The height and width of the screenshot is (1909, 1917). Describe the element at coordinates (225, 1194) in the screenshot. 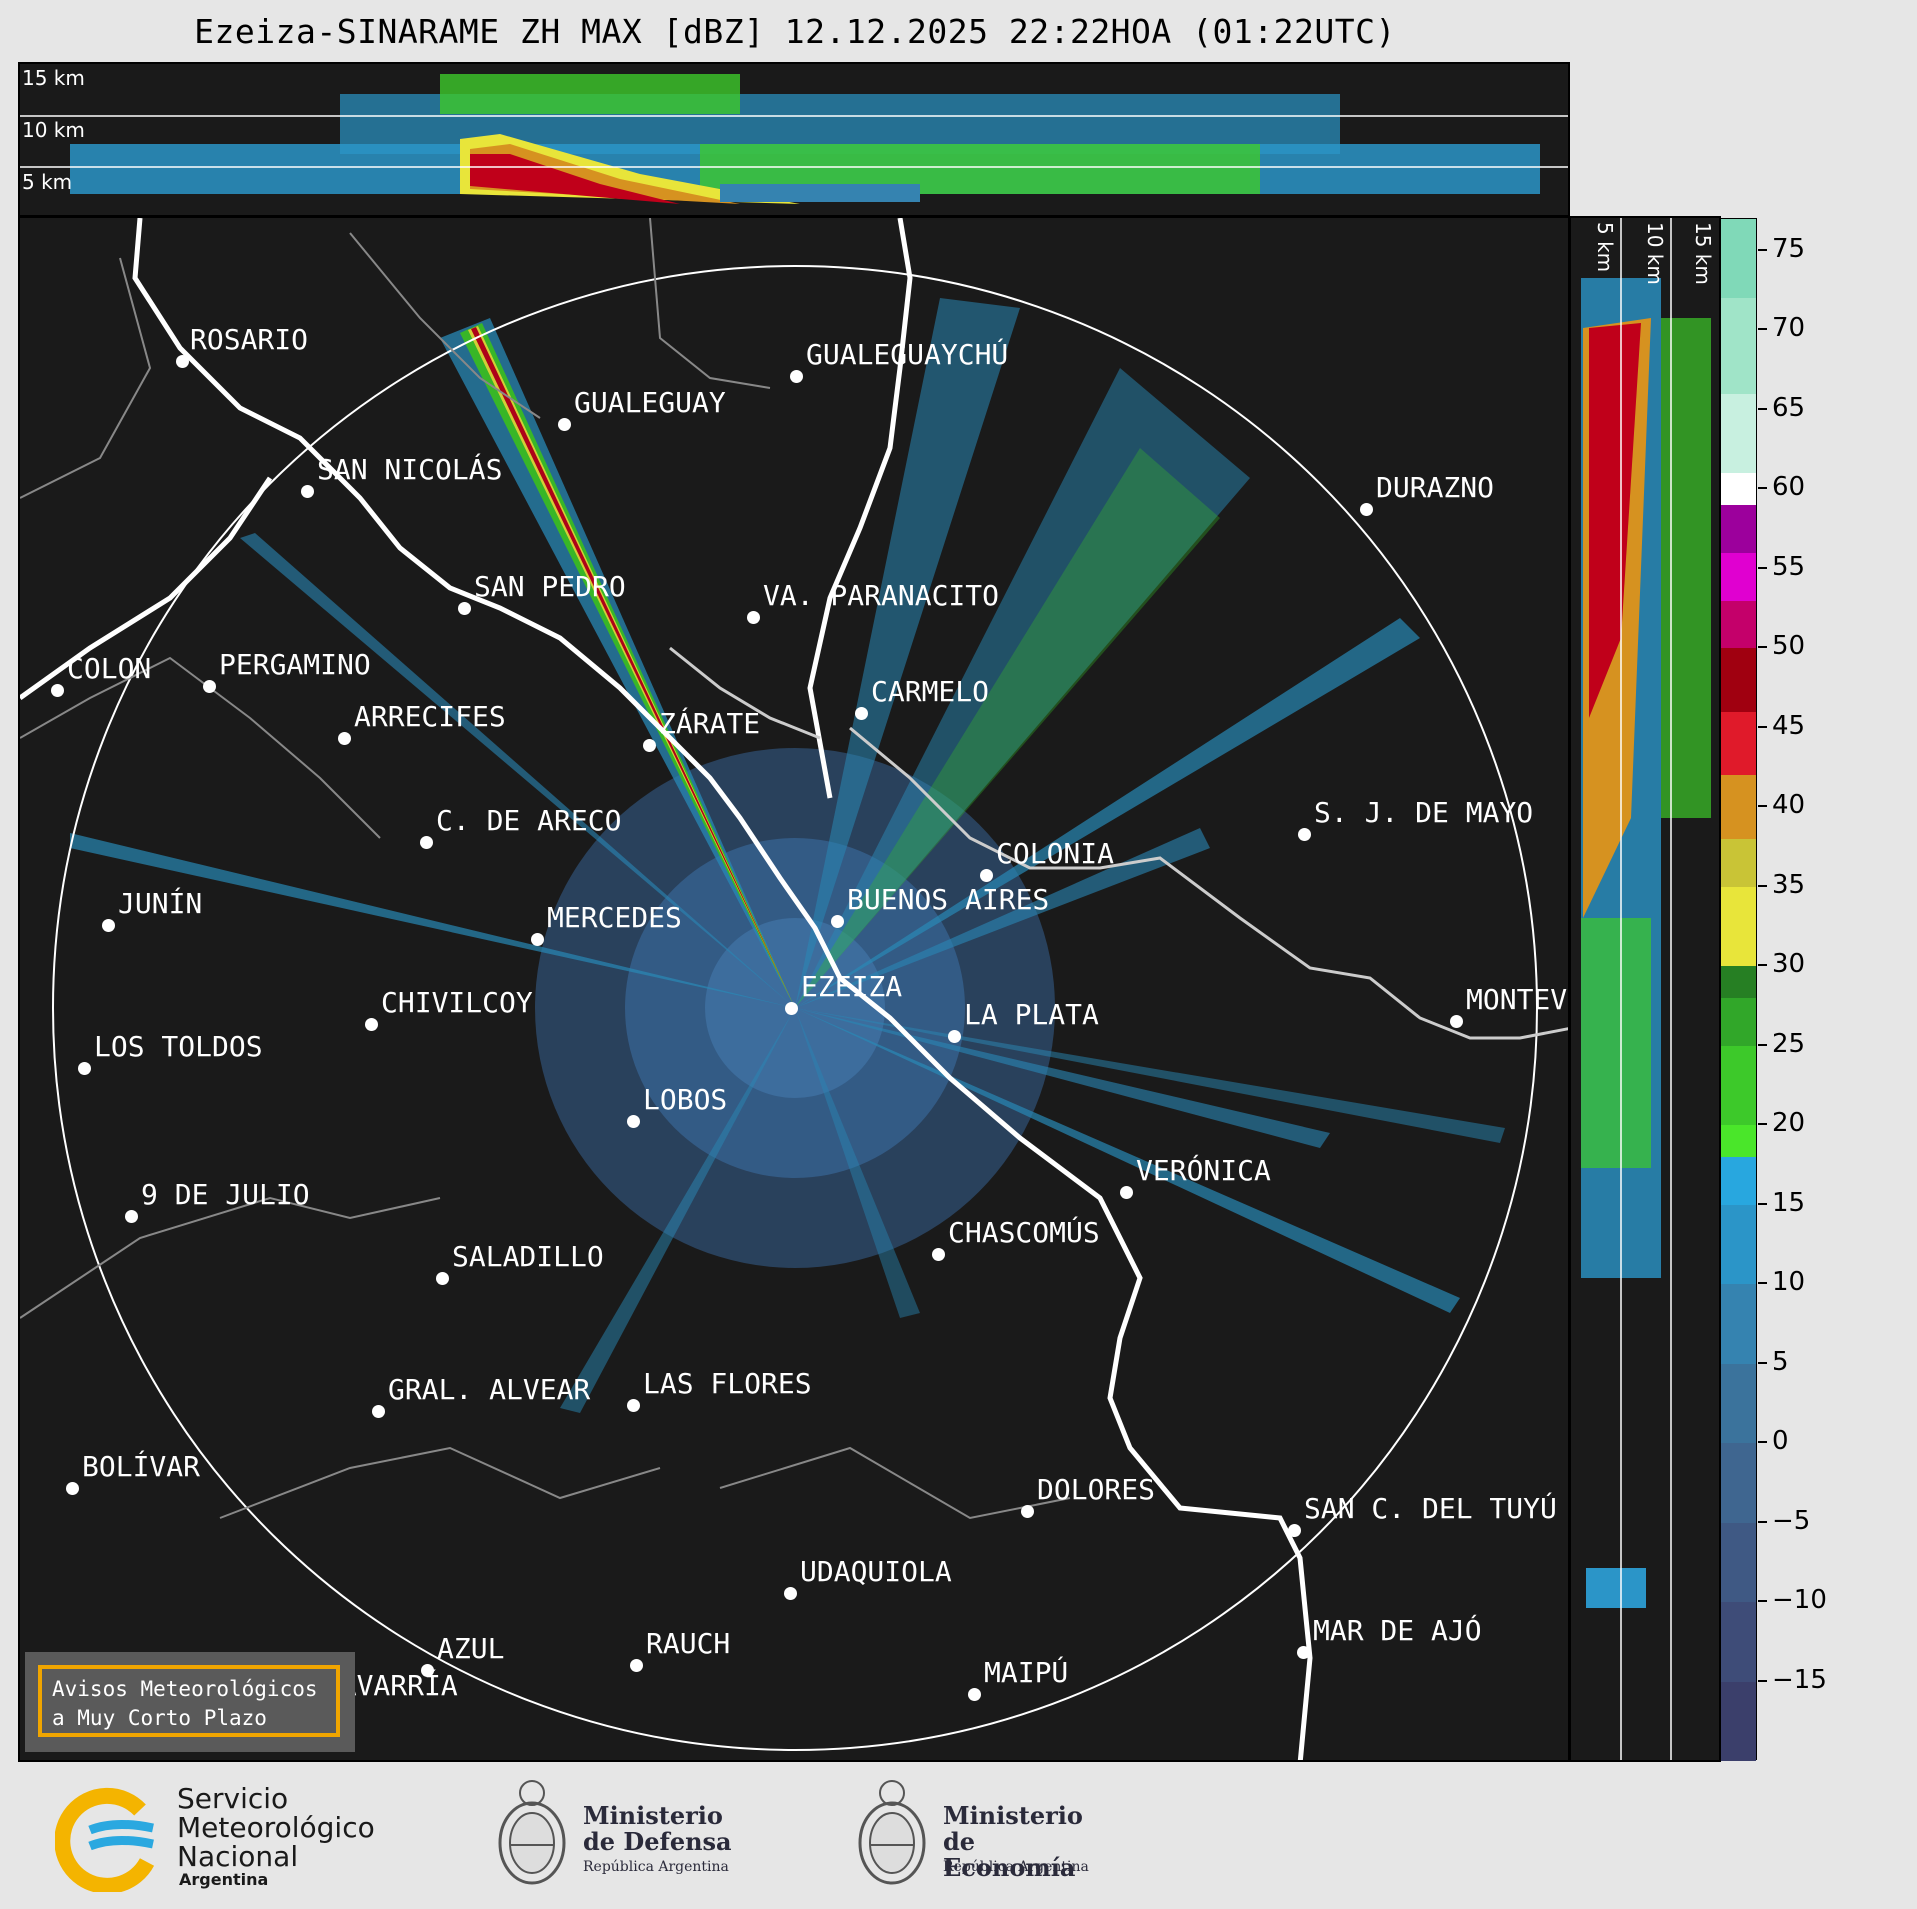

I see `city-label: 9 DE JULIO` at that location.